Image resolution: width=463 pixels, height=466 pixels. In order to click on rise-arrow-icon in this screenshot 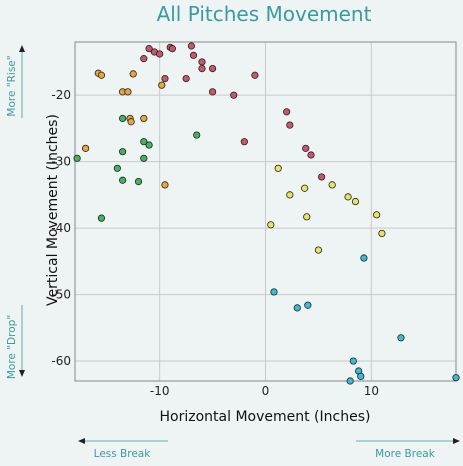, I will do `click(22, 48)`.